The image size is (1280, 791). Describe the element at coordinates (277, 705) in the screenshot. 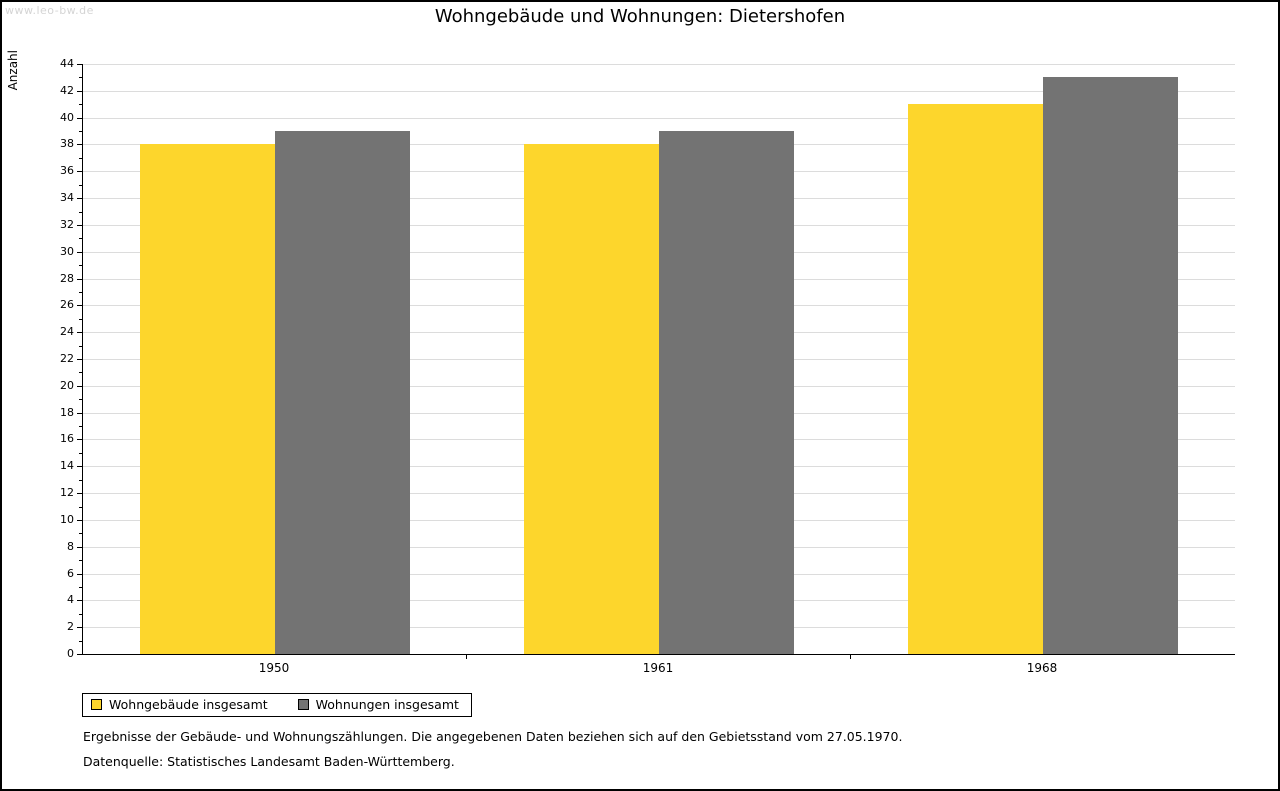

I see `legend: Wohngebäude insgesamt Wohnungen insgesamt` at that location.